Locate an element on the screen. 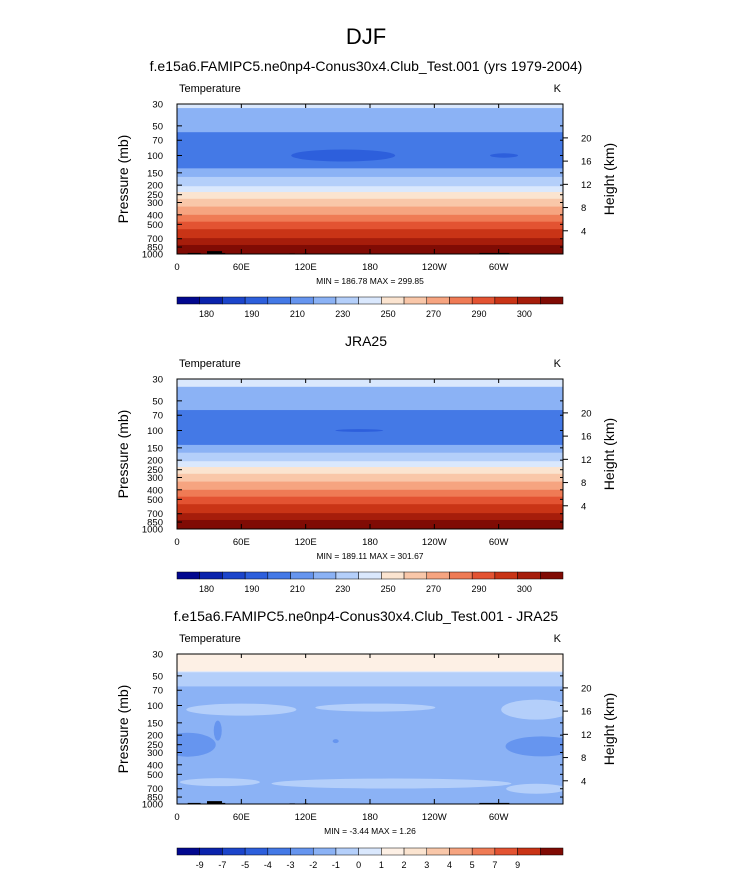 The height and width of the screenshot is (872, 733). colorbar-label: 230 is located at coordinates (342, 314).